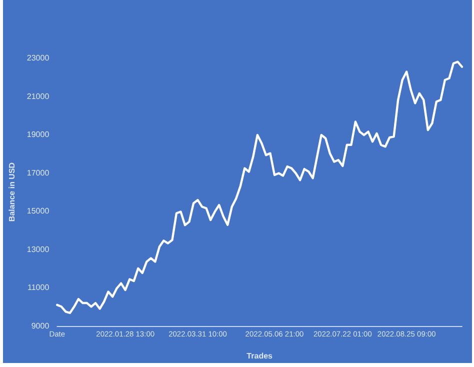  I want to click on y-tick-label: 17000, so click(38, 173).